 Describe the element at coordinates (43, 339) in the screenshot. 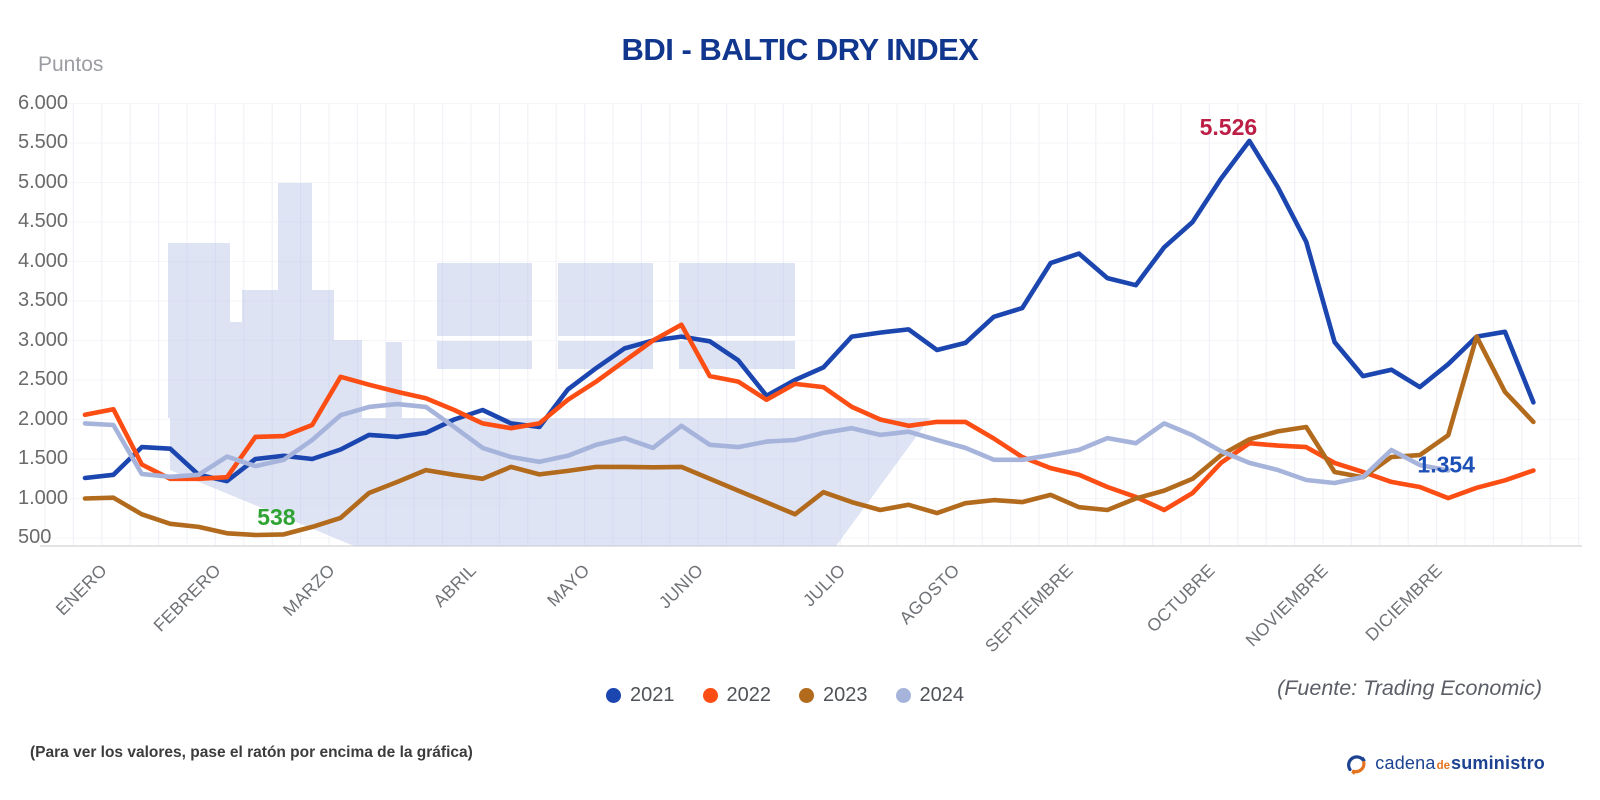

I see `y-tick-3.000: 3.000` at that location.